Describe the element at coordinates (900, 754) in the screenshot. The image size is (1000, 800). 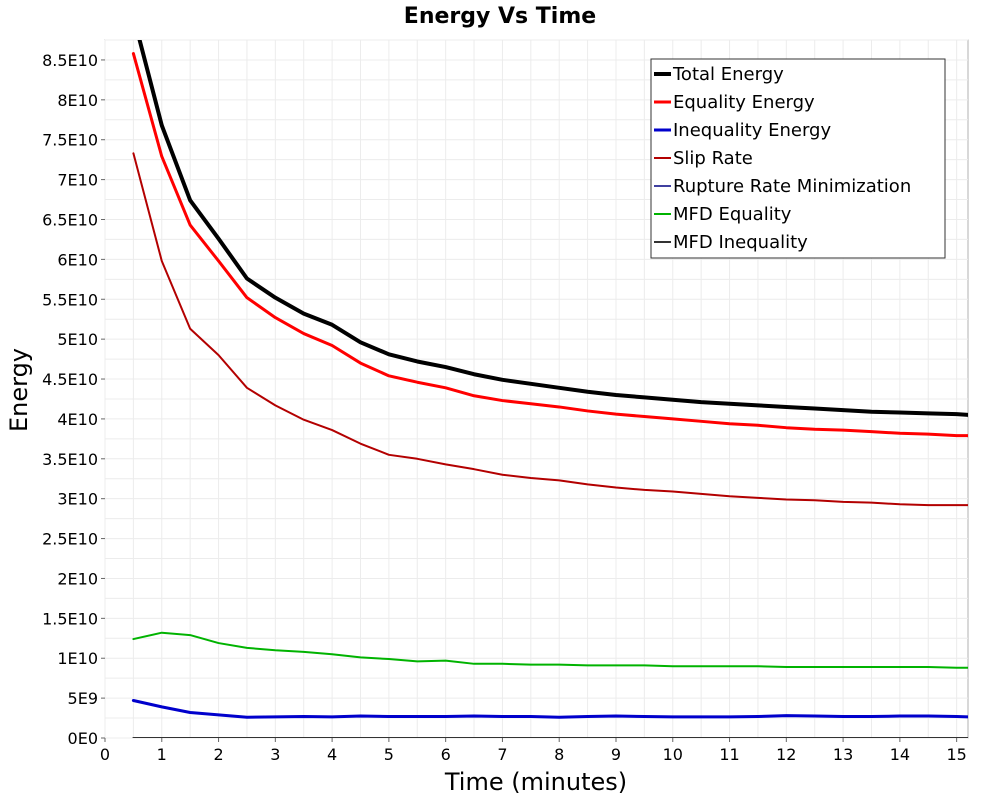
I see `x-tick-label: 14` at that location.